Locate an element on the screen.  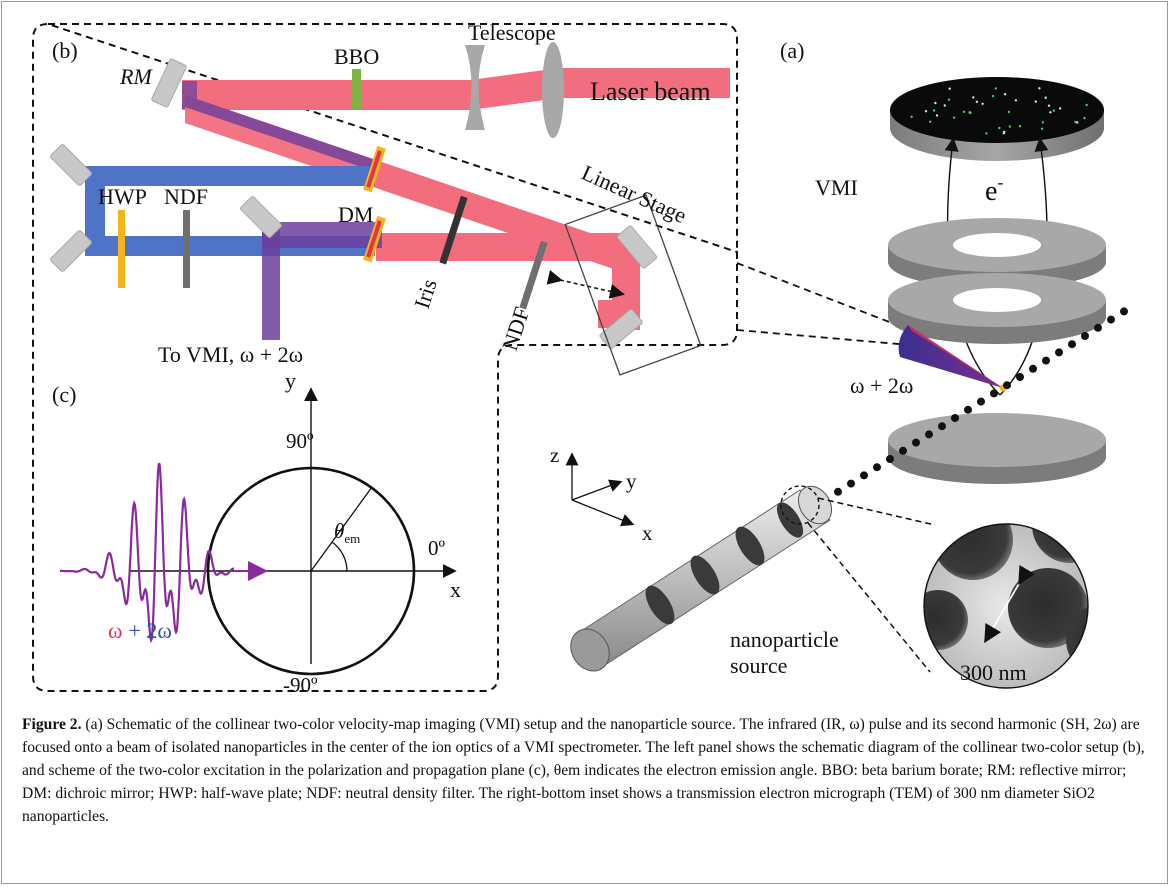
rm-label: RM is located at coordinates (136, 76).